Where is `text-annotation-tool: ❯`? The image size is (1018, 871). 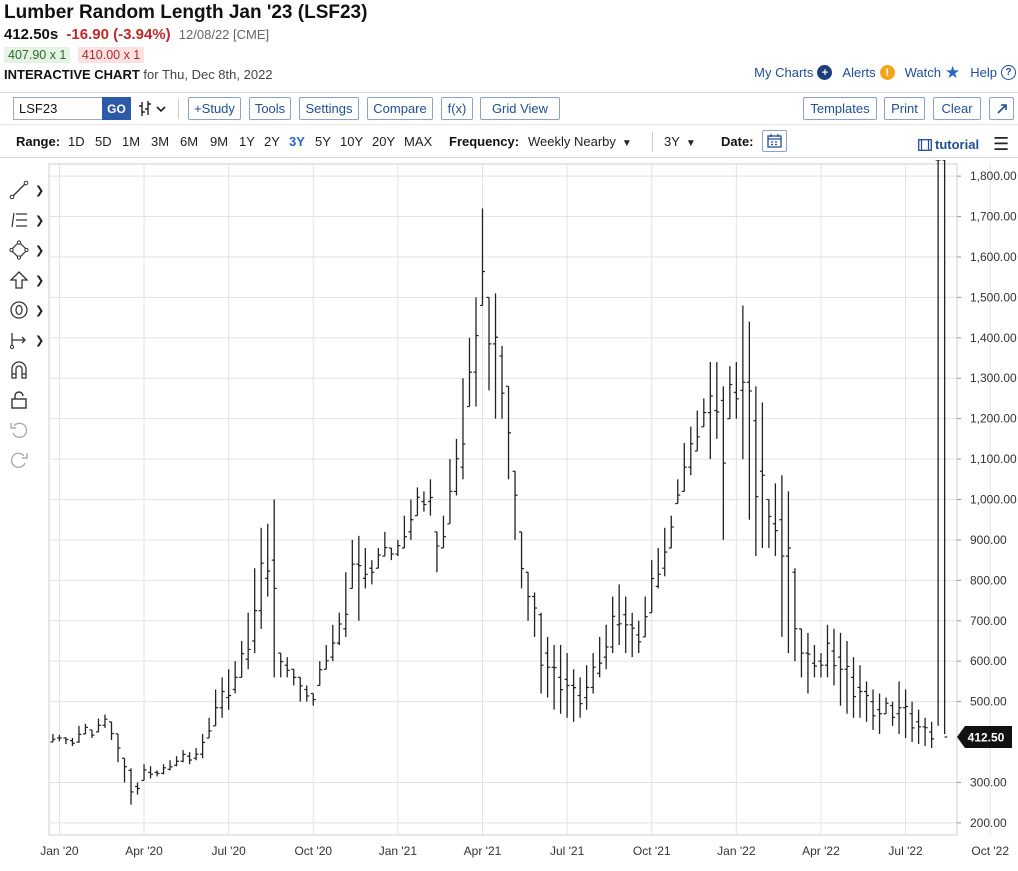
text-annotation-tool: ❯ is located at coordinates (27, 310).